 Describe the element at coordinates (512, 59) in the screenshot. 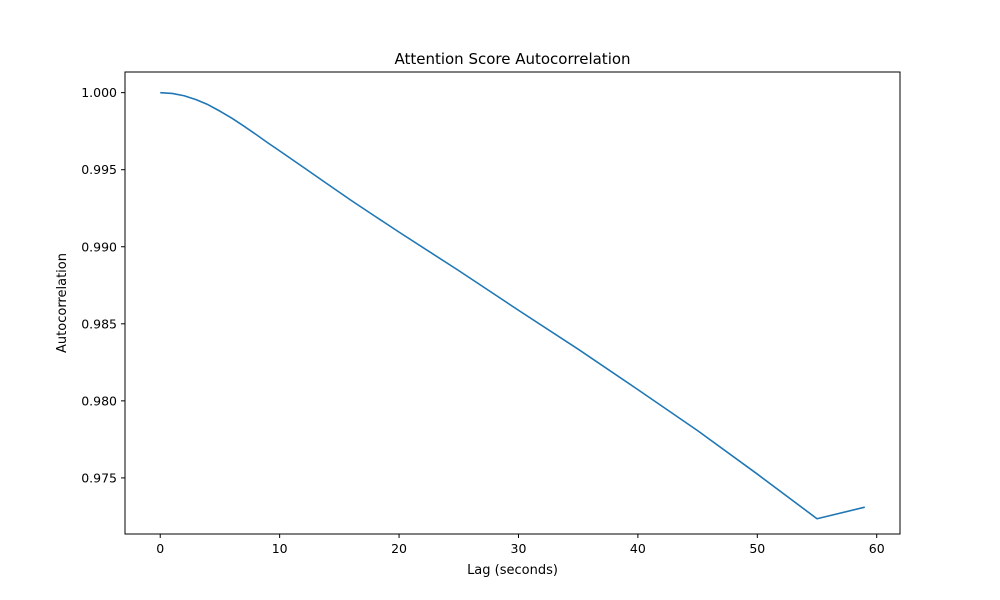

I see `chart-title: Attention Score Autocorrelation` at that location.